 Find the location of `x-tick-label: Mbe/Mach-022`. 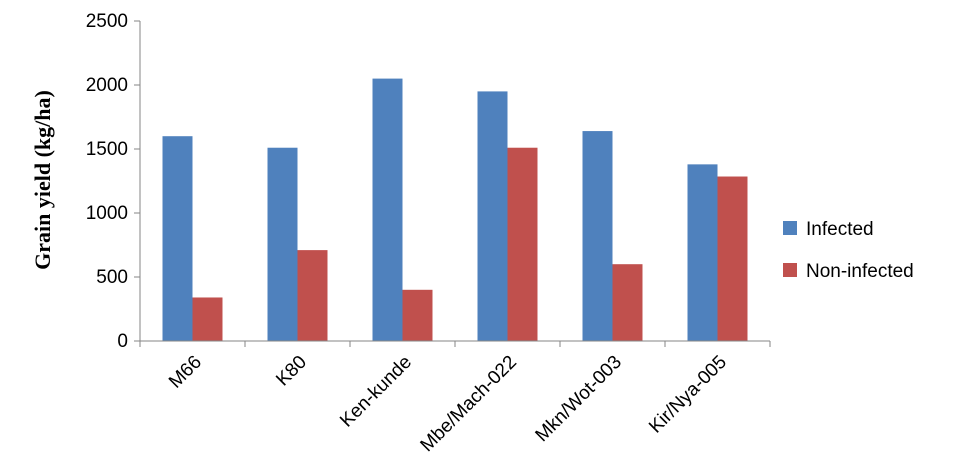

x-tick-label: Mbe/Mach-022 is located at coordinates (469, 404).